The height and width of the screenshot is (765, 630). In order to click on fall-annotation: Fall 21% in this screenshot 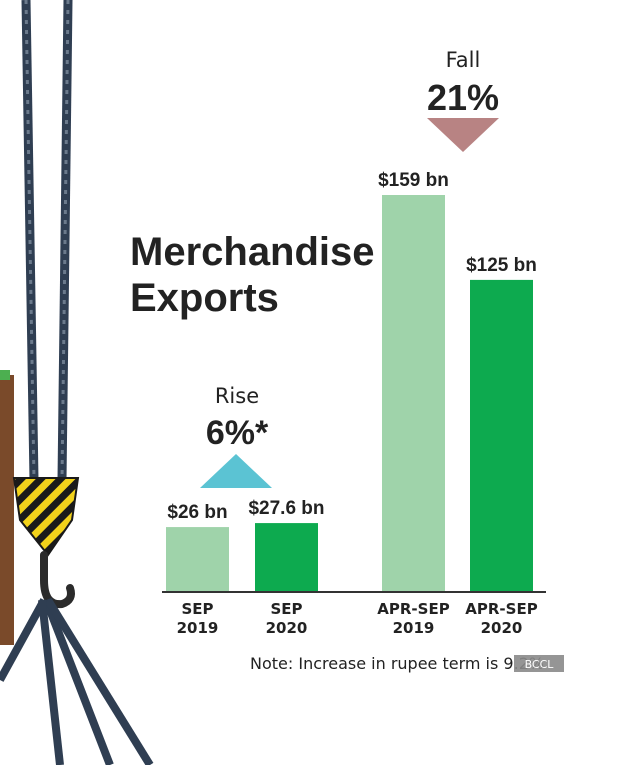, I will do `click(463, 100)`.